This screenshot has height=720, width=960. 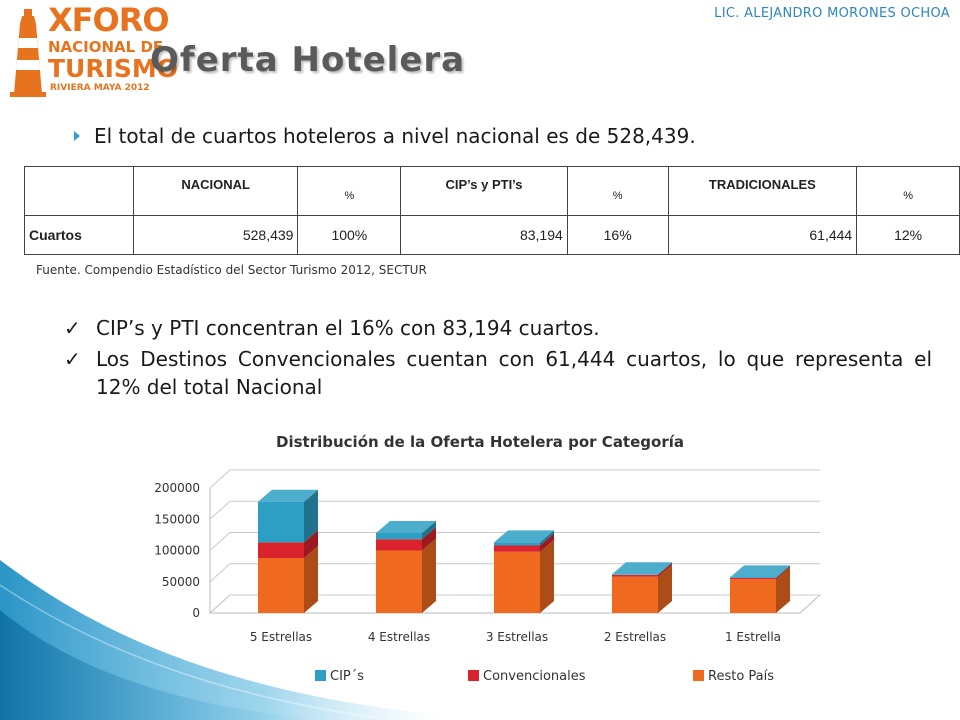 I want to click on legend-item: Resto País, so click(x=733, y=676).